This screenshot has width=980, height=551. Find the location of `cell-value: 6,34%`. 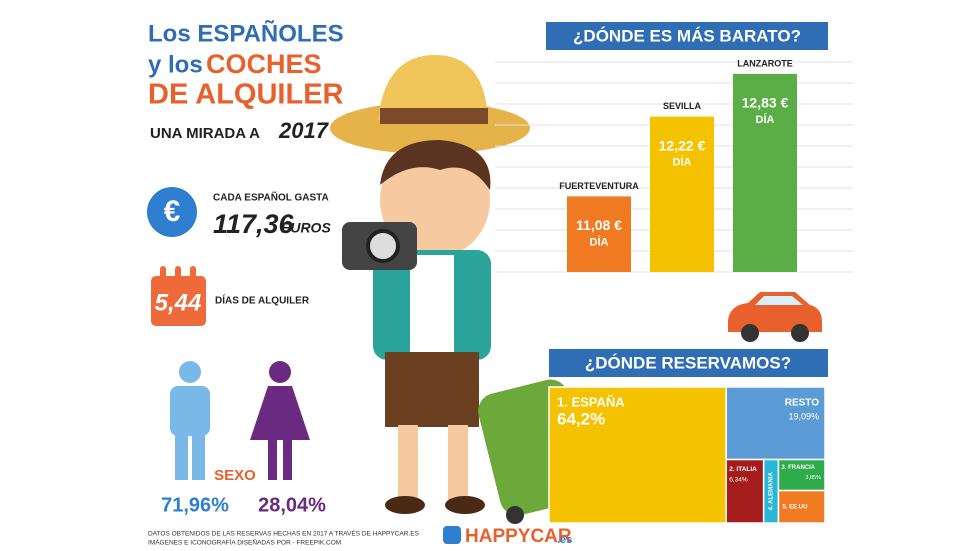

cell-value: 6,34% is located at coordinates (738, 480).